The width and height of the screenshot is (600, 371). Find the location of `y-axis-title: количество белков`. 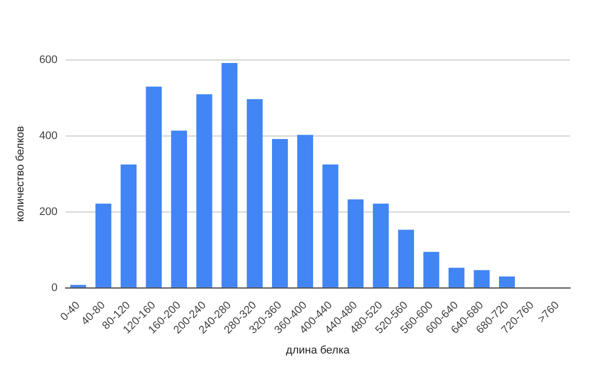

y-axis-title: количество белков is located at coordinates (20, 174).